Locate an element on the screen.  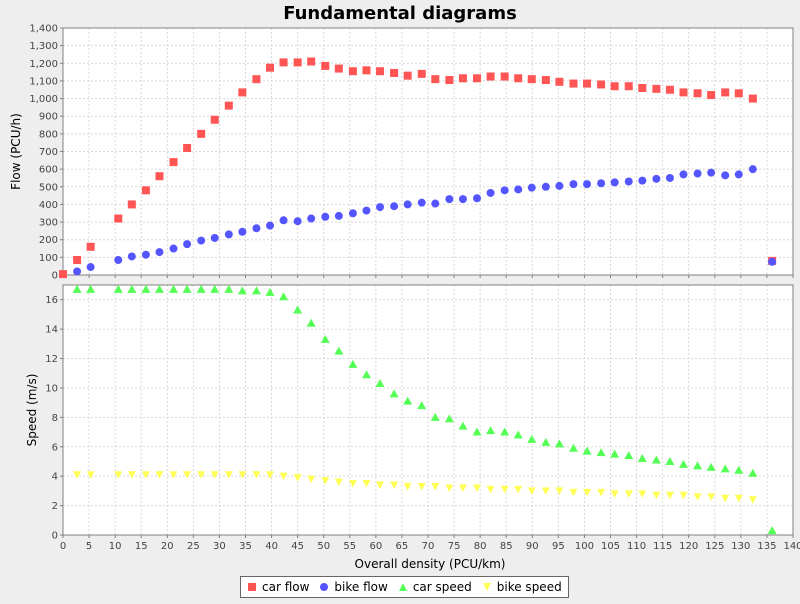
y-tick-label: 16 is located at coordinates (51, 300).